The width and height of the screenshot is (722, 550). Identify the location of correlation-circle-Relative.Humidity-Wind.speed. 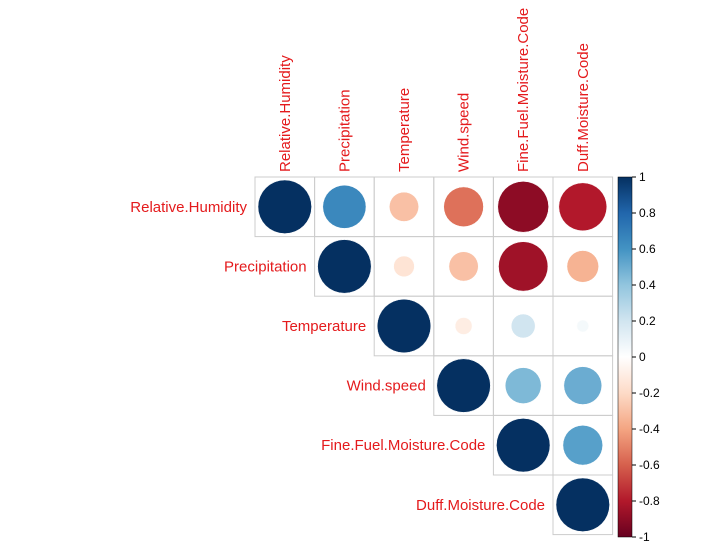
(463, 206).